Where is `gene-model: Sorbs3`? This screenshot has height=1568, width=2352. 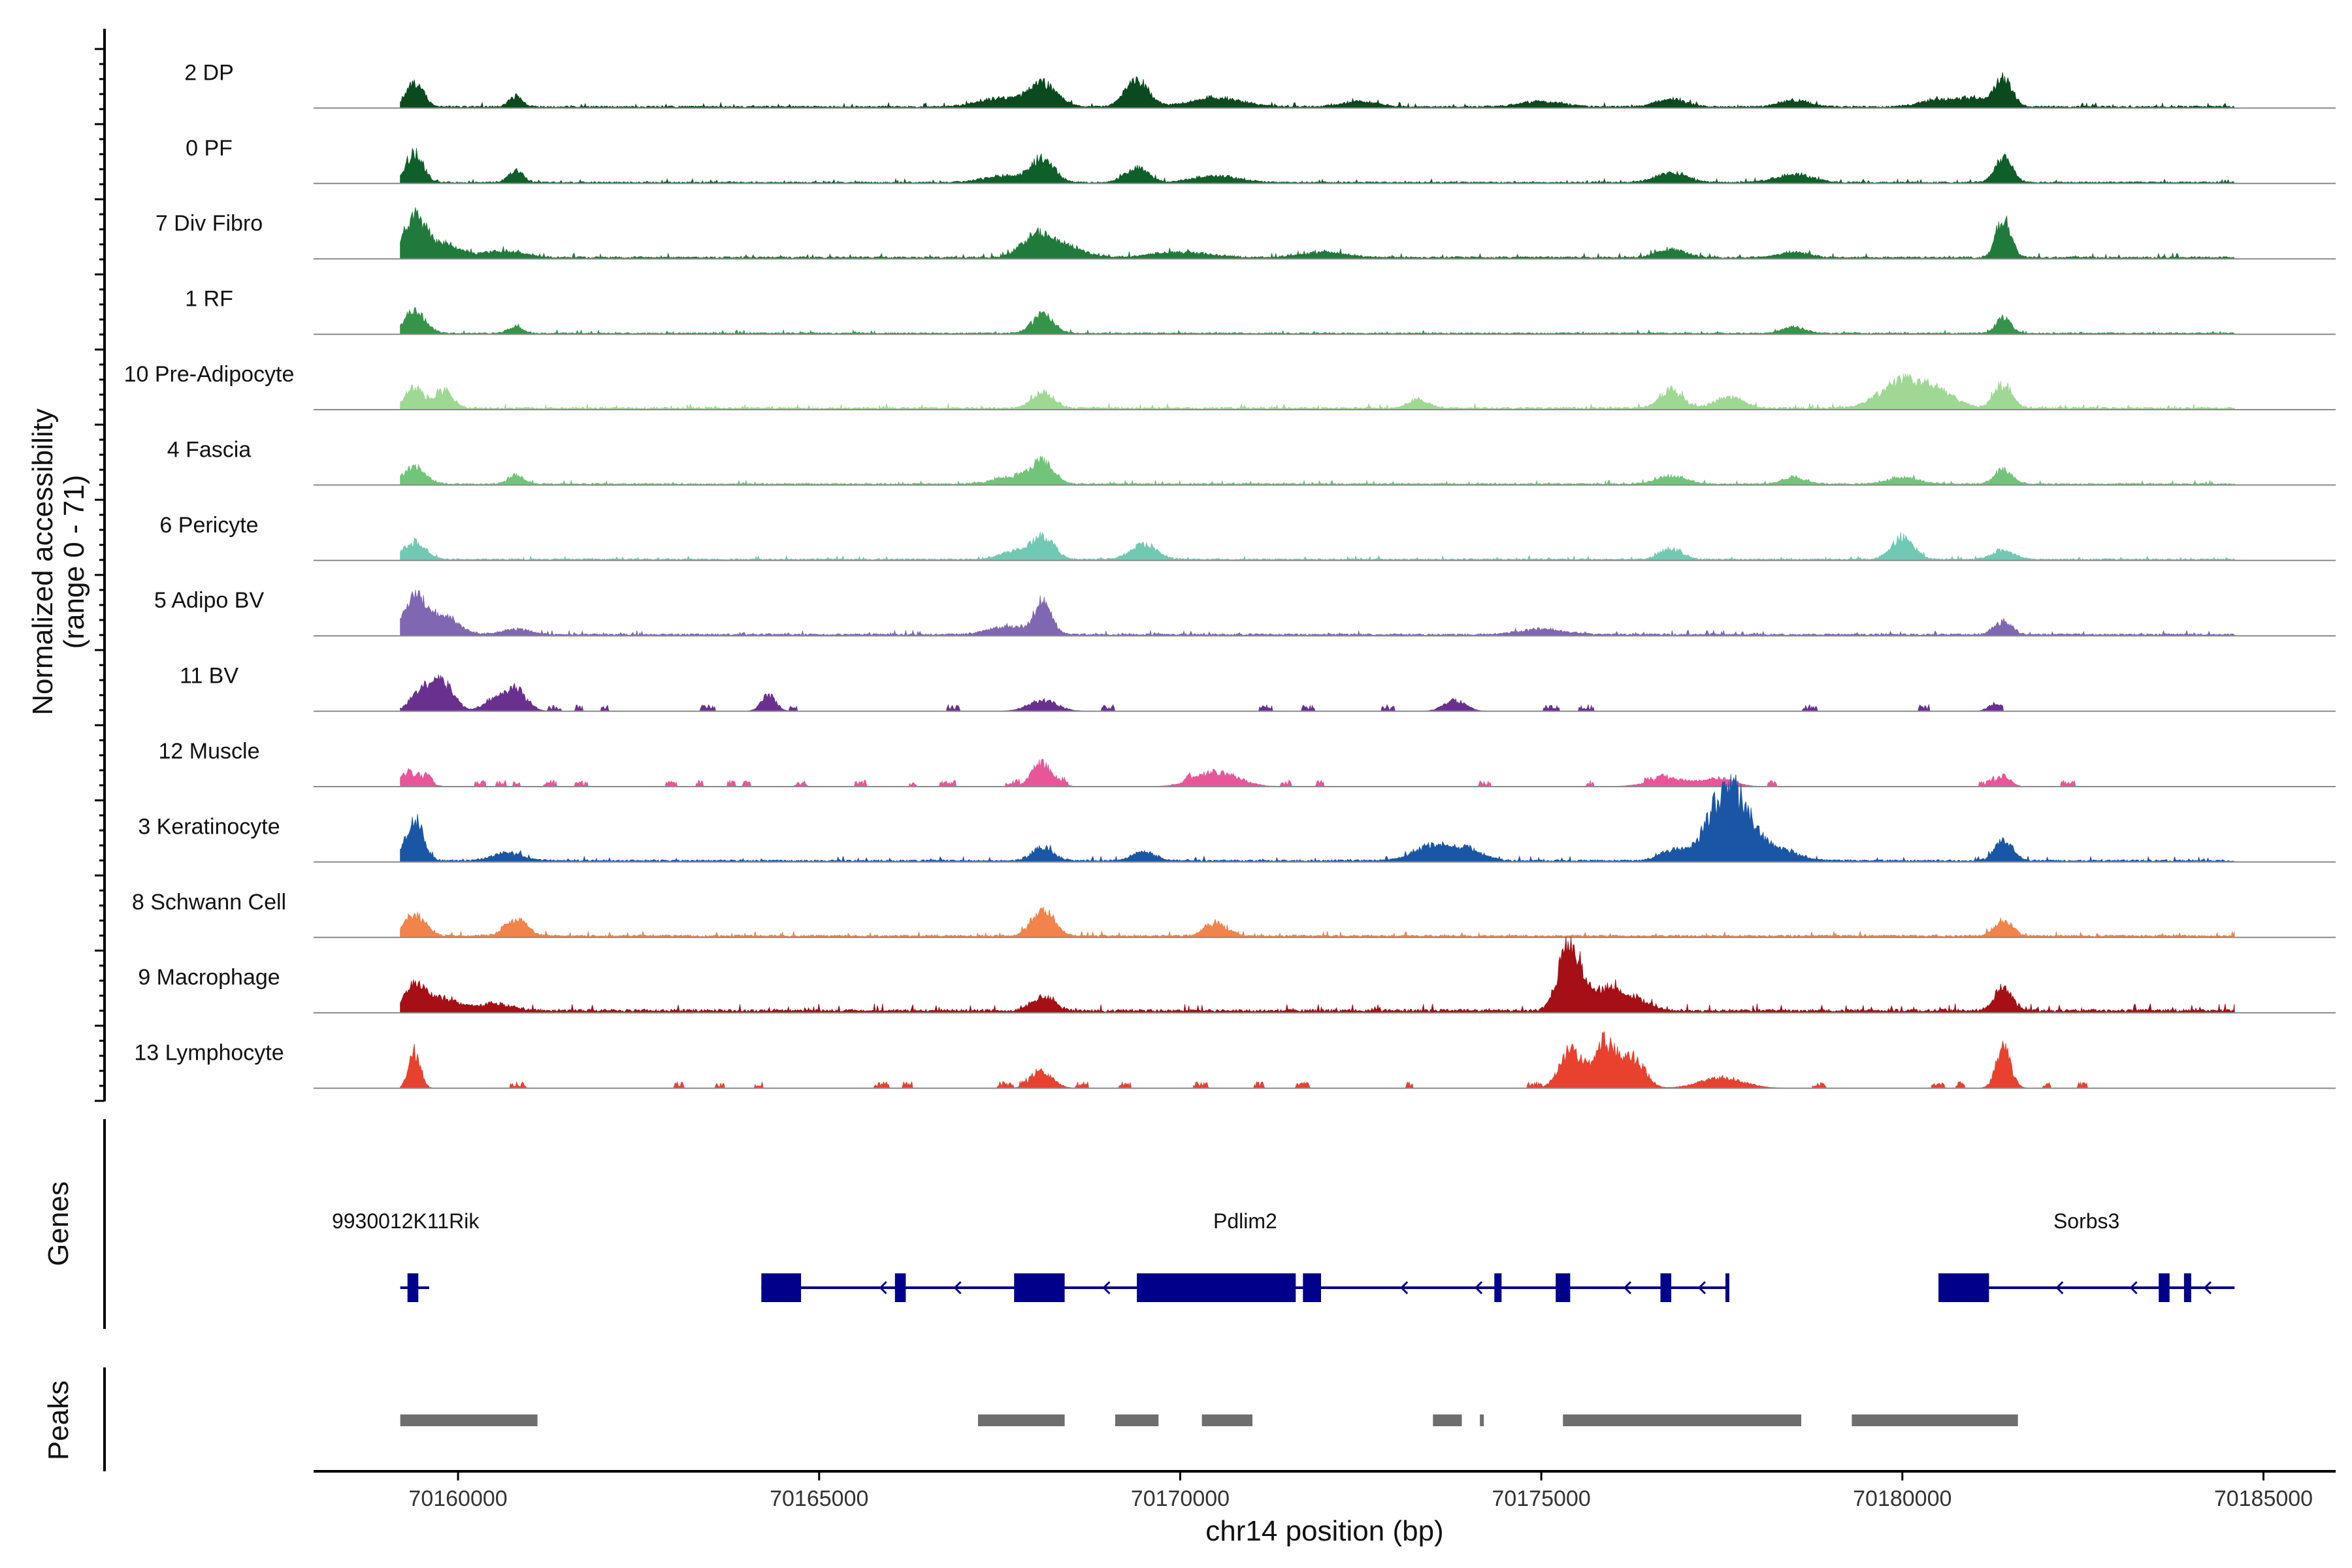
gene-model: Sorbs3 is located at coordinates (2086, 1255).